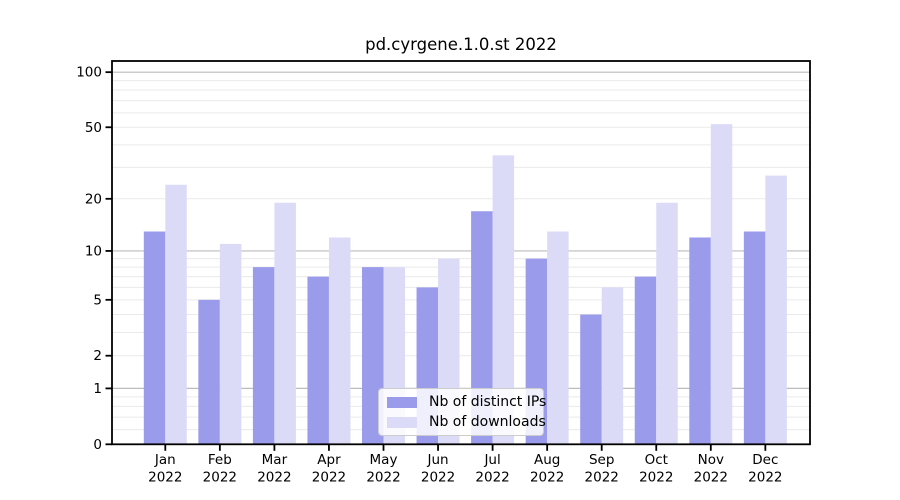 This screenshot has width=900, height=500. What do you see at coordinates (667, 323) in the screenshot?
I see `bar-oct-downloads` at bounding box center [667, 323].